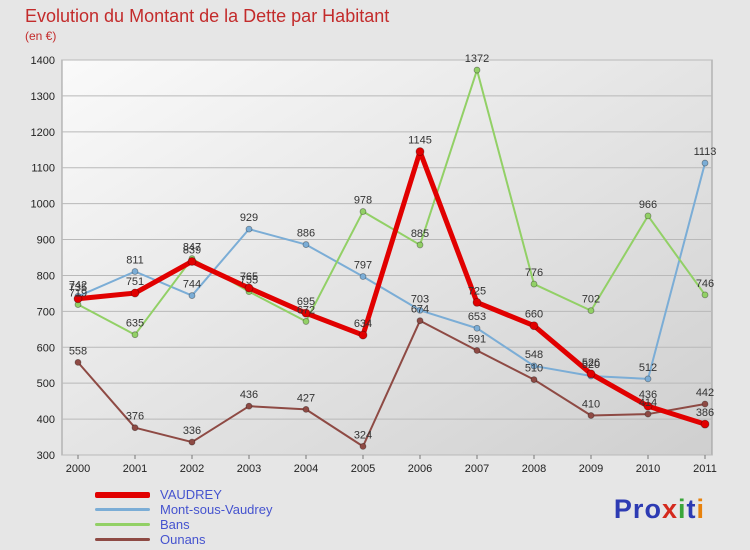 This screenshot has width=750, height=550. What do you see at coordinates (363, 324) in the screenshot?
I see `data-label: 634` at bounding box center [363, 324].